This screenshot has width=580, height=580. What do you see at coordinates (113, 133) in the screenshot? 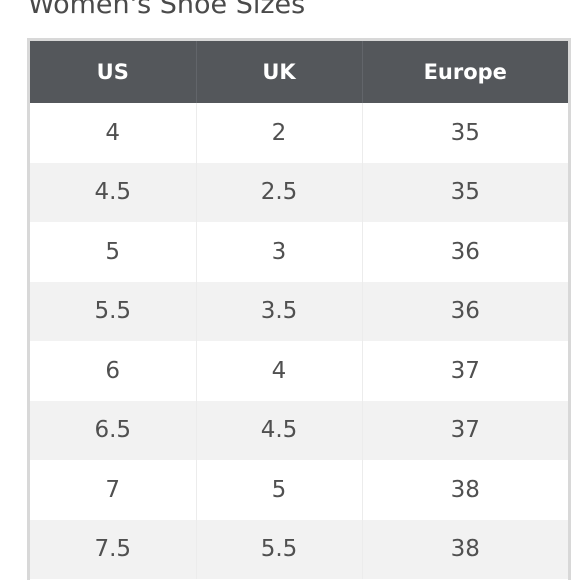
I see `cell-us: 4` at bounding box center [113, 133].